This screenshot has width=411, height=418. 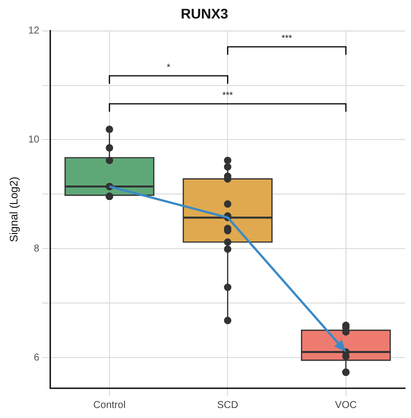 What do you see at coordinates (227, 405) in the screenshot?
I see `x-tick-label: SCD` at bounding box center [227, 405].